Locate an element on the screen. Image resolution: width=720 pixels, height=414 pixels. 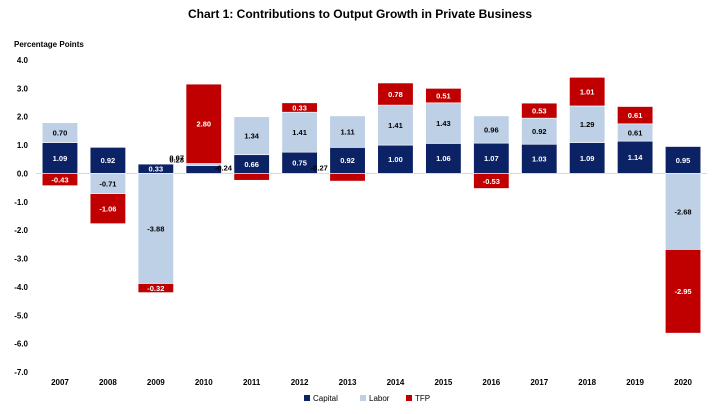
data-label-capital: 0.92 is located at coordinates (347, 160).